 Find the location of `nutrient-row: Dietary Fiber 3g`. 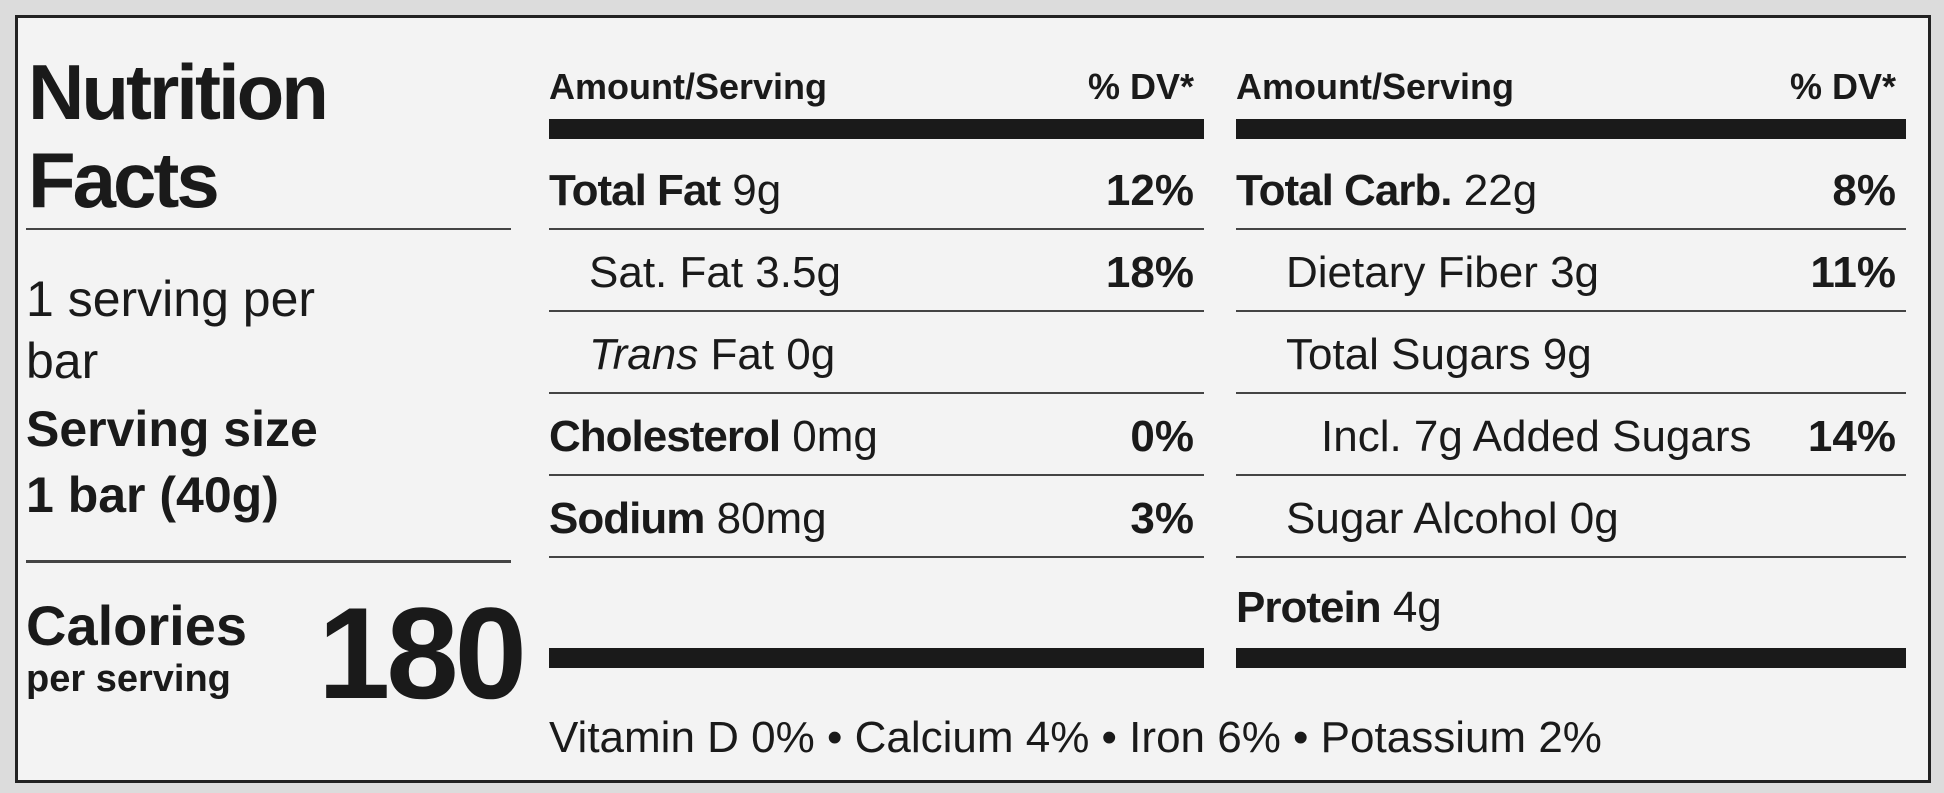

nutrient-row: Dietary Fiber 3g is located at coordinates (1442, 273).